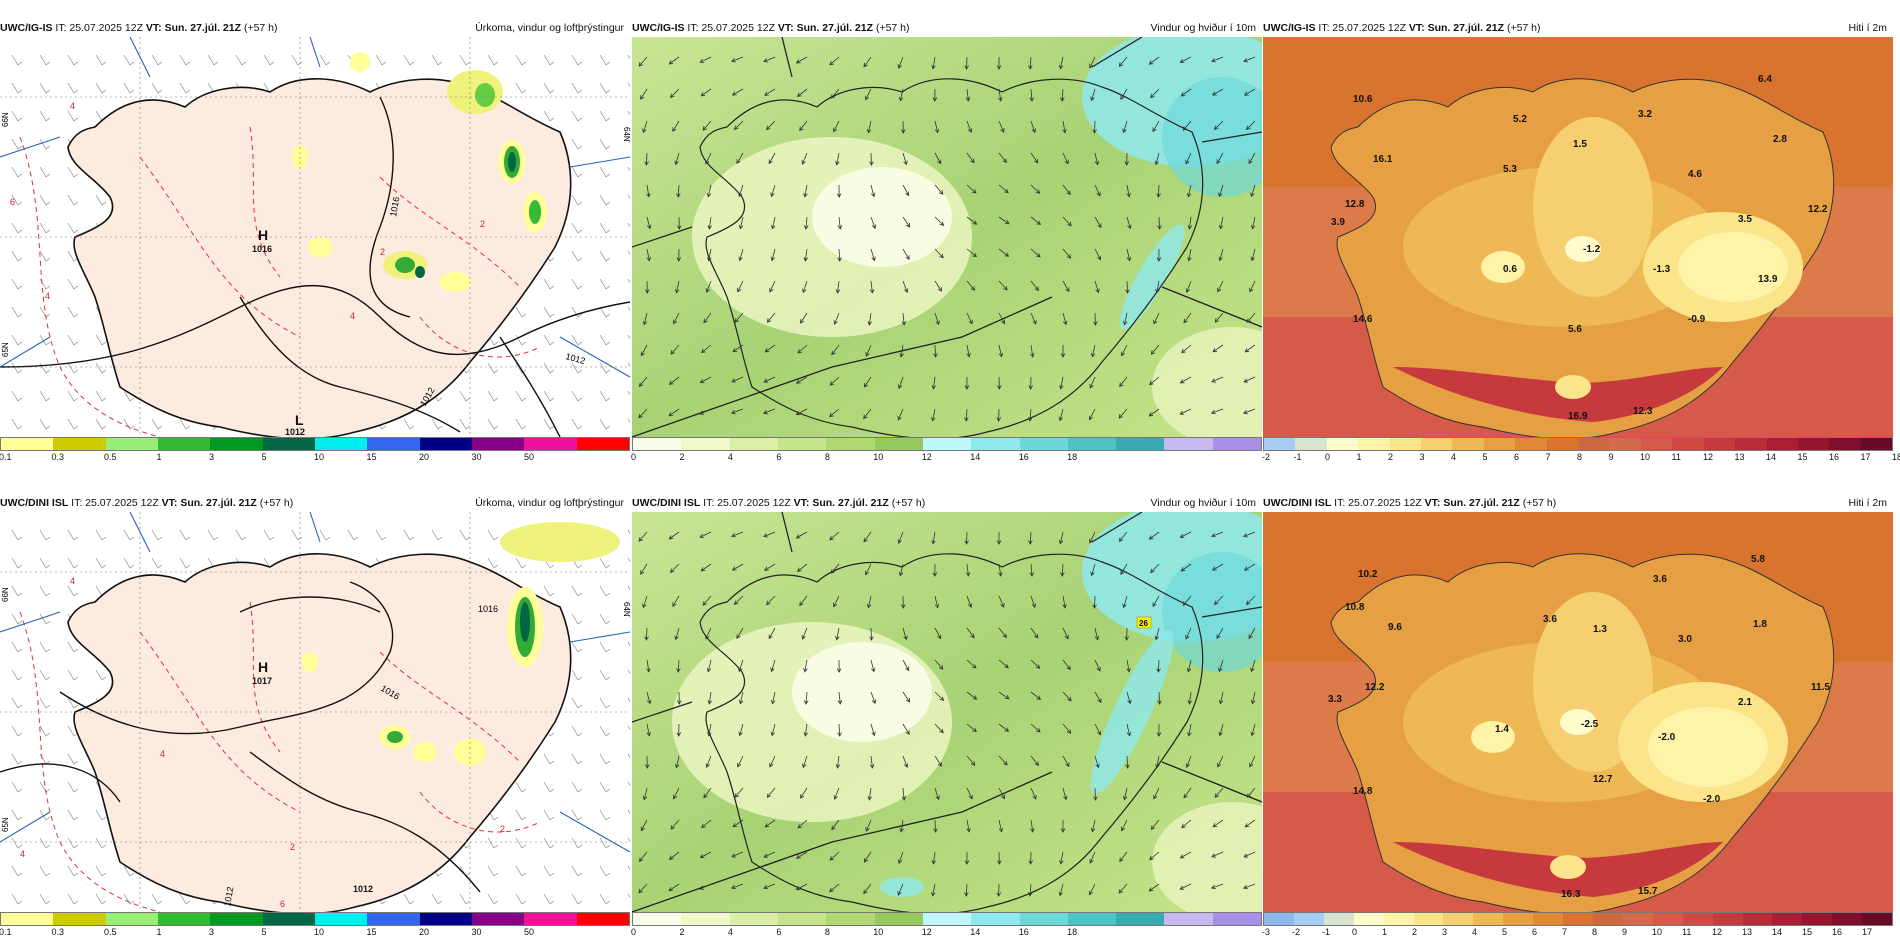  I want to click on temperature-value-label: 5.8, so click(1758, 559).